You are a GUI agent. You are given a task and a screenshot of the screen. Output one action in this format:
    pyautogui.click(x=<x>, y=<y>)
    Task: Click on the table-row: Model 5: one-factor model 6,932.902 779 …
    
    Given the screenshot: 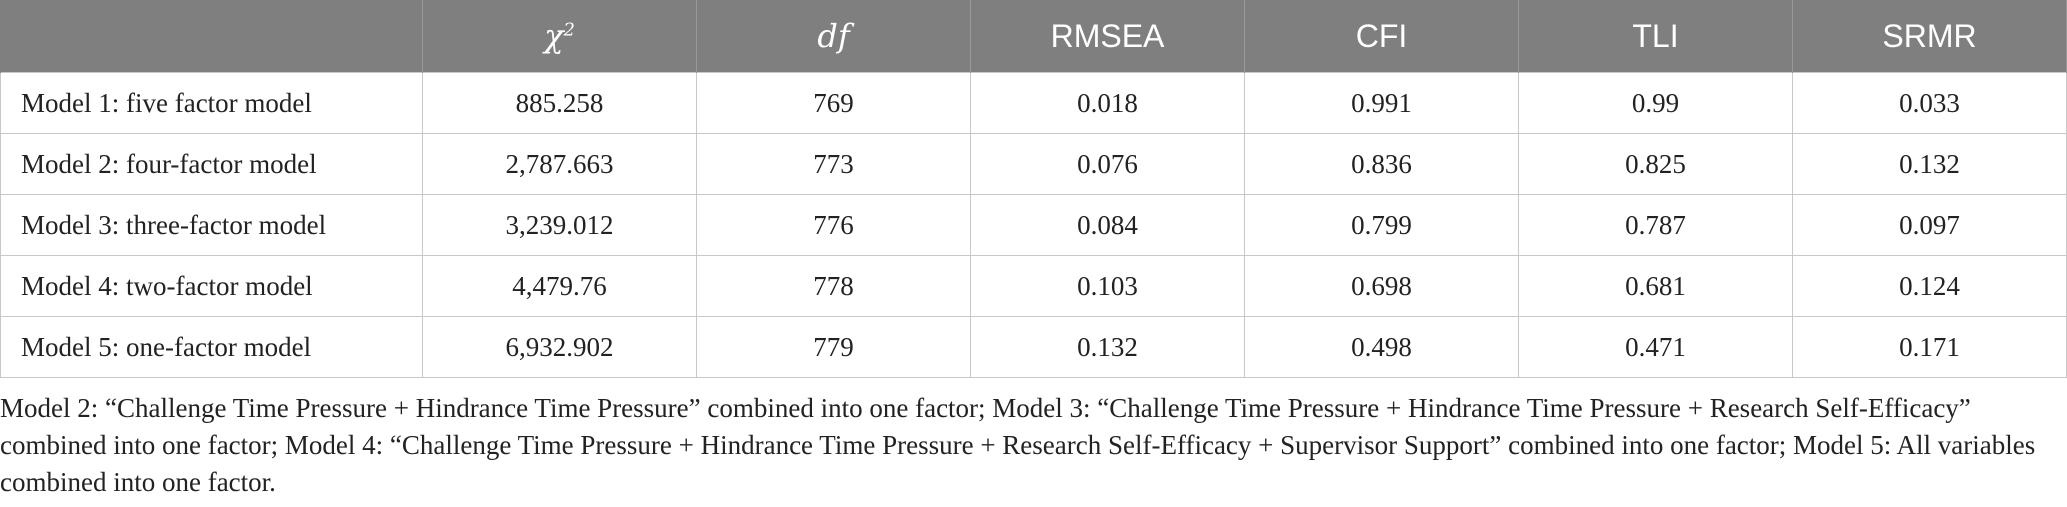 What is the action you would take?
    pyautogui.click(x=1033, y=347)
    